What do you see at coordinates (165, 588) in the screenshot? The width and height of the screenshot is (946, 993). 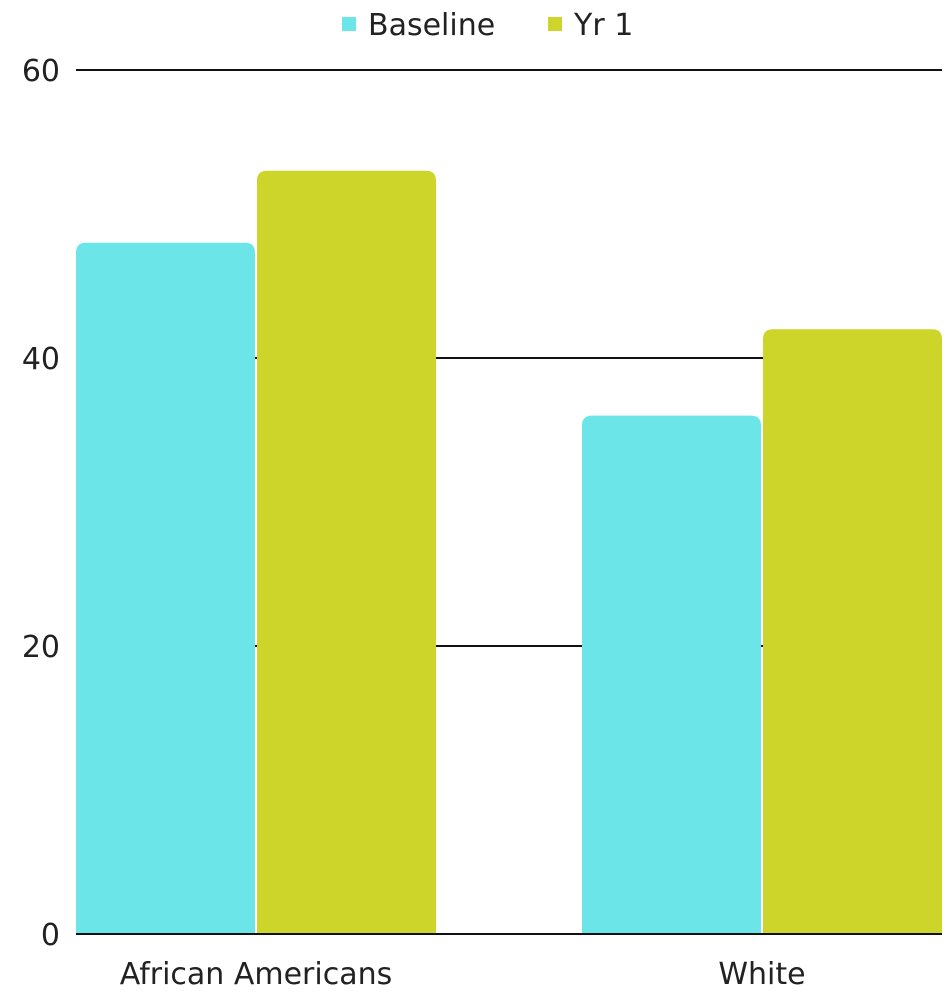 I see `bar-baseline-african-americans` at bounding box center [165, 588].